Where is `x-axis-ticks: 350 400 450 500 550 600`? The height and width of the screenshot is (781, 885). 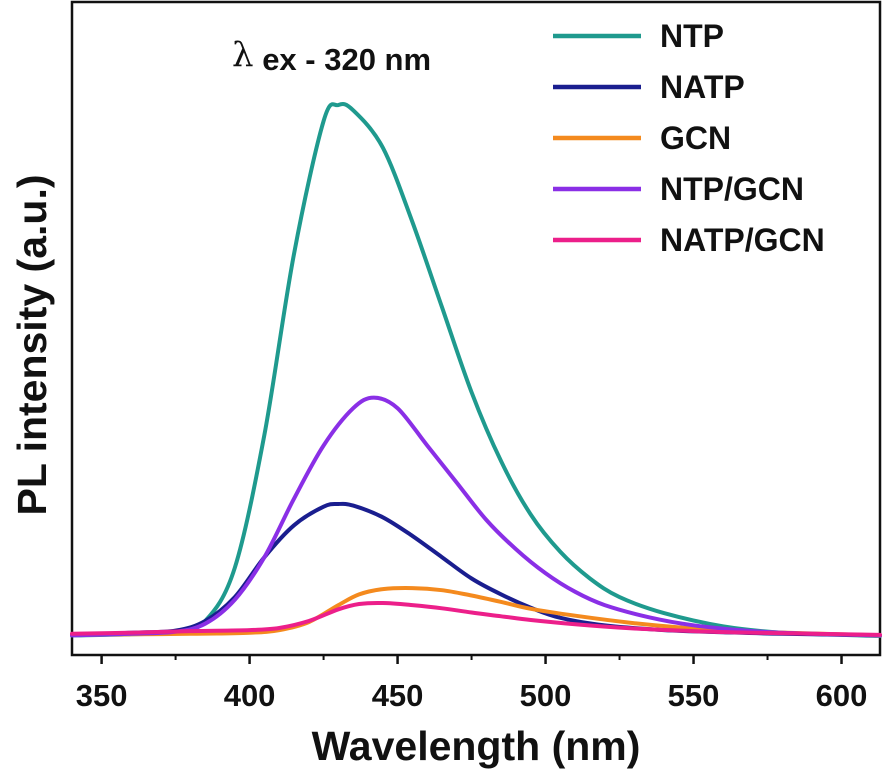
x-axis-ticks: 350 400 450 500 550 600 is located at coordinates (472, 684).